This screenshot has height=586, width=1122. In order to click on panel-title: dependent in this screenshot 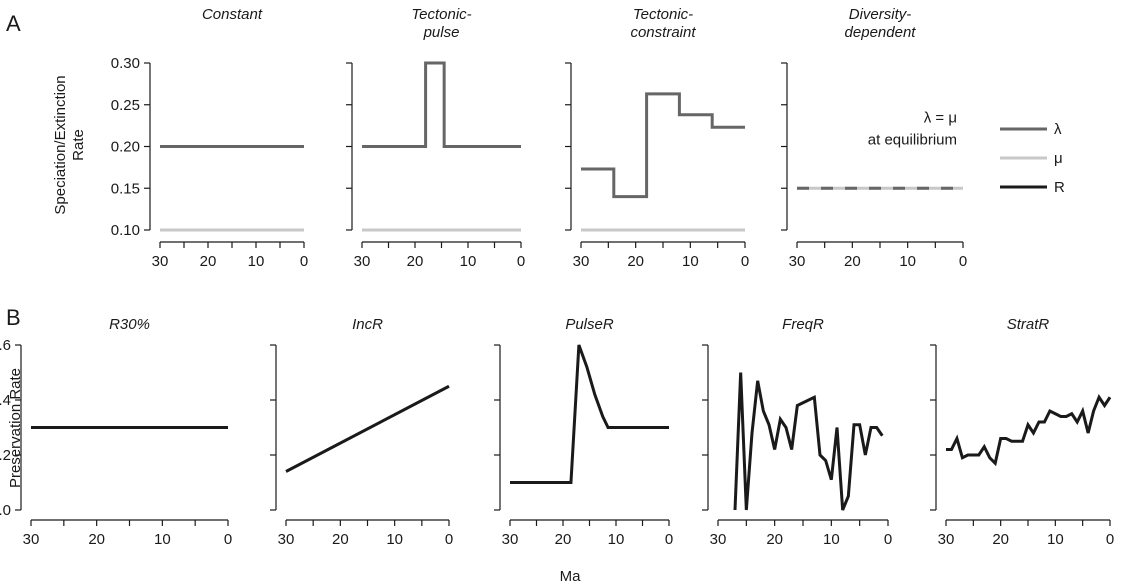, I will do `click(881, 32)`.